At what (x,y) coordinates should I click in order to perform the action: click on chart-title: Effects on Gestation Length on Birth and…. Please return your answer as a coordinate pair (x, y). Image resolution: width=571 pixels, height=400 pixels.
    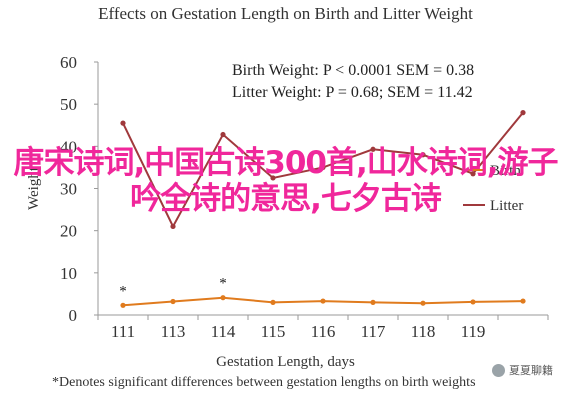
    Looking at the image, I should click on (285, 13).